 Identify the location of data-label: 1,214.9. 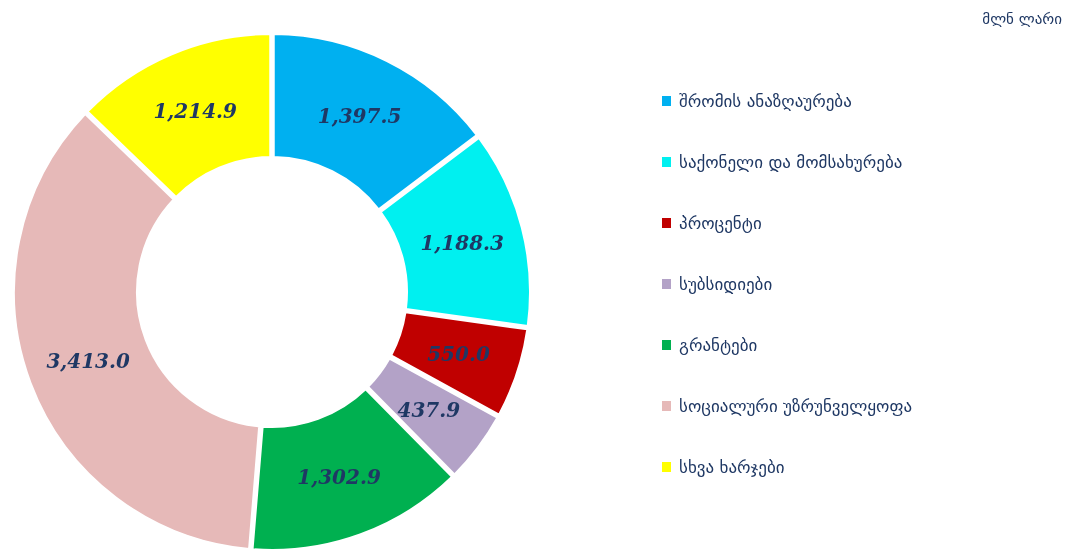
(195, 111).